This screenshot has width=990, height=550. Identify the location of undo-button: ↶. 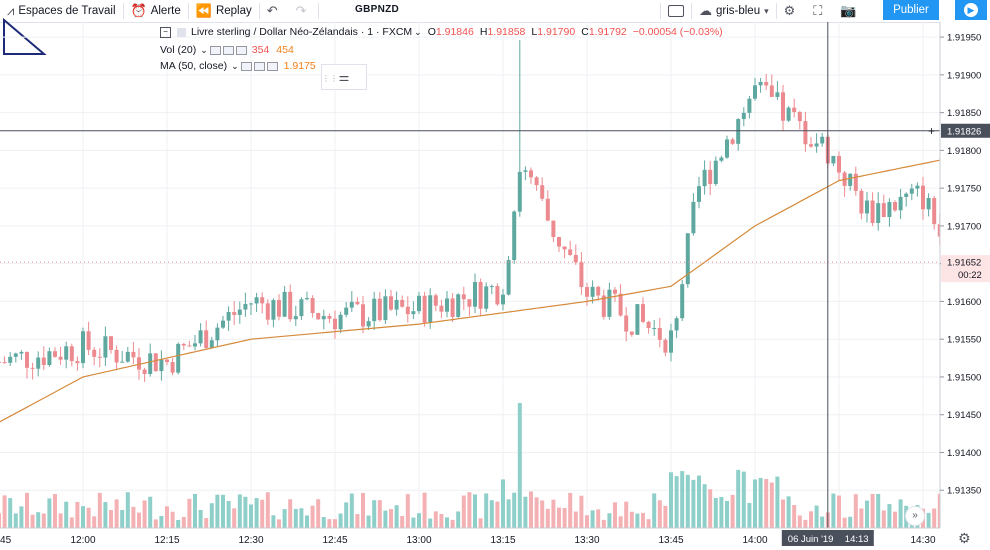
(274, 11).